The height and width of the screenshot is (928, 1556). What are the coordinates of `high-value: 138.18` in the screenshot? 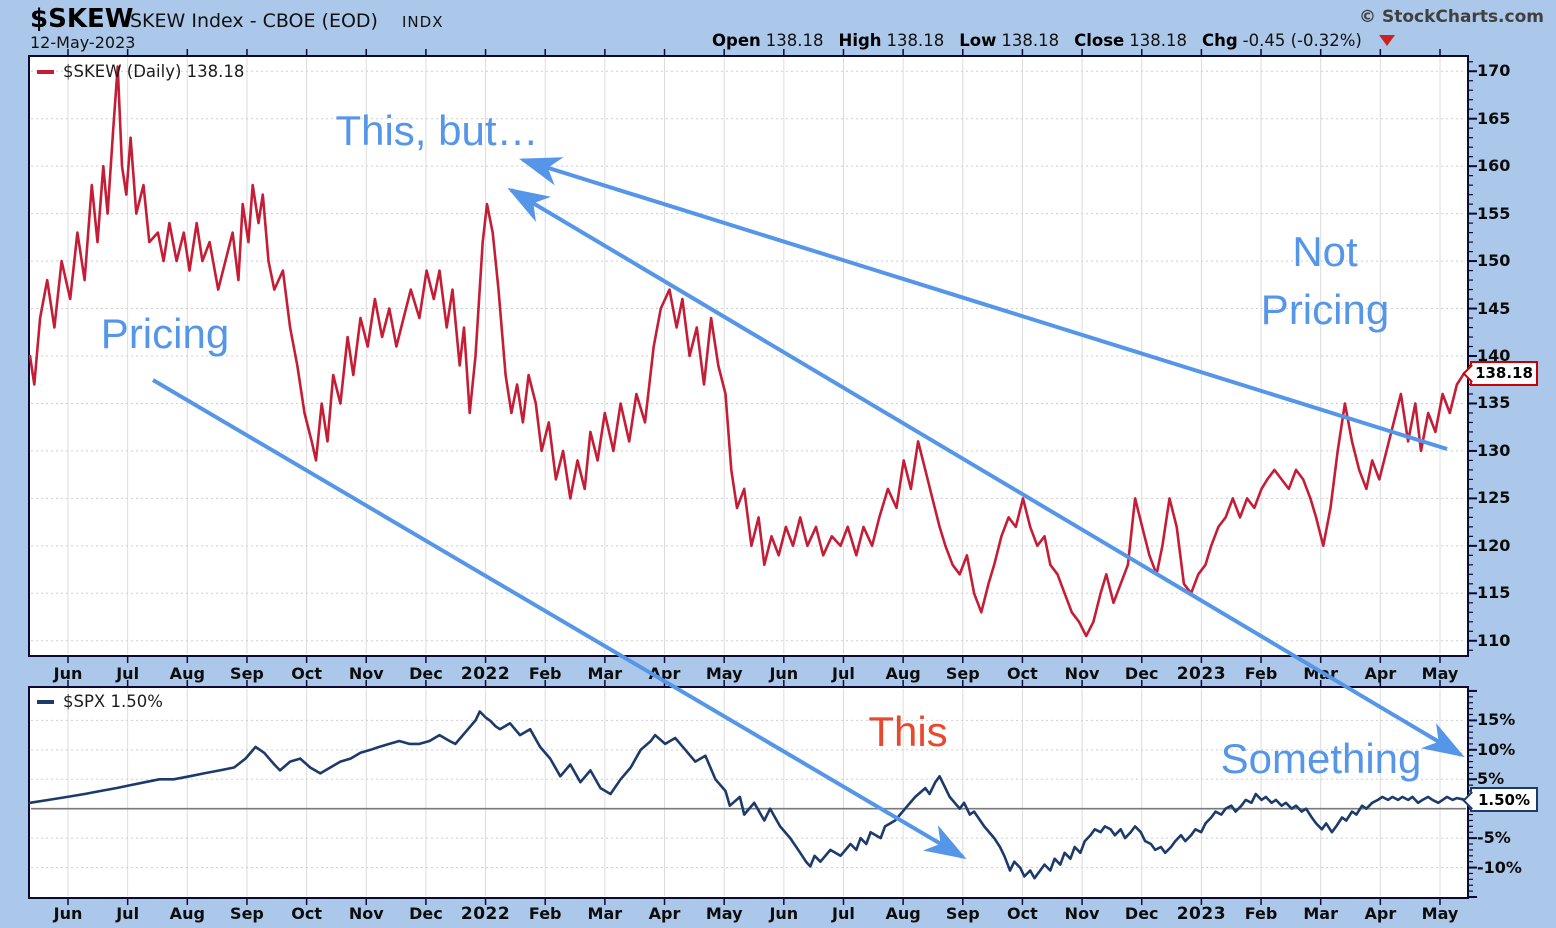 It's located at (915, 40).